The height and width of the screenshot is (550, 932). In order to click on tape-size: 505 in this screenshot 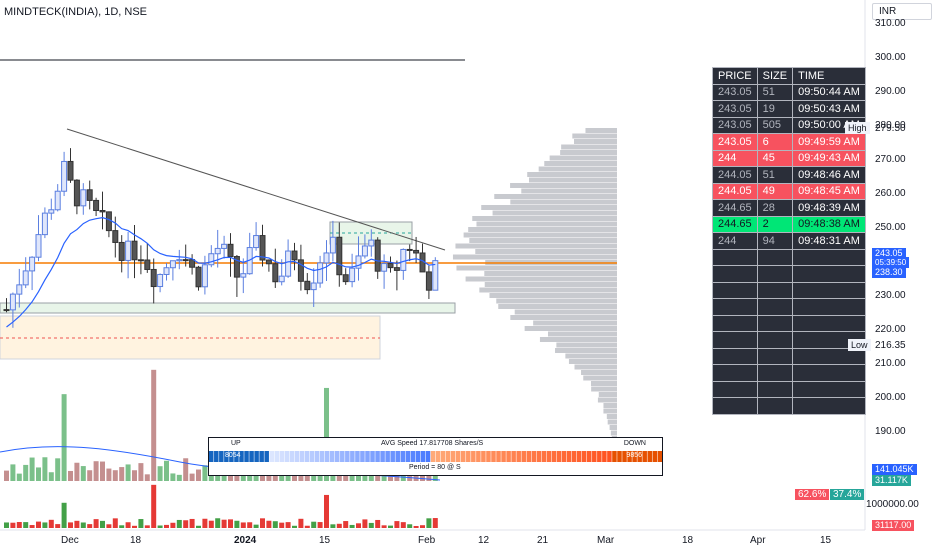, I will do `click(775, 125)`.